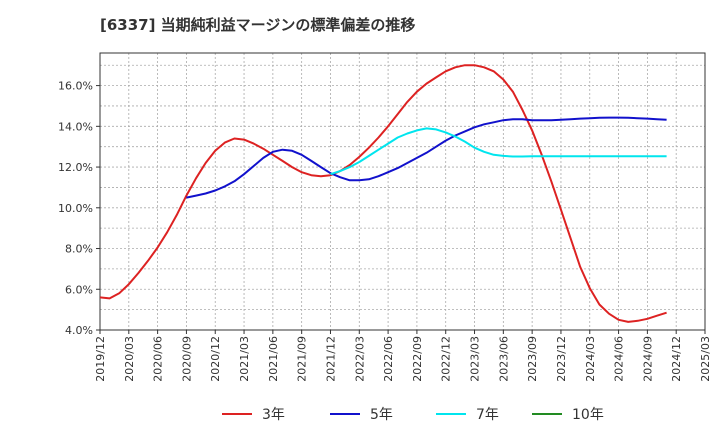  I want to click on y-tick-label: 8.0%, so click(79, 249).